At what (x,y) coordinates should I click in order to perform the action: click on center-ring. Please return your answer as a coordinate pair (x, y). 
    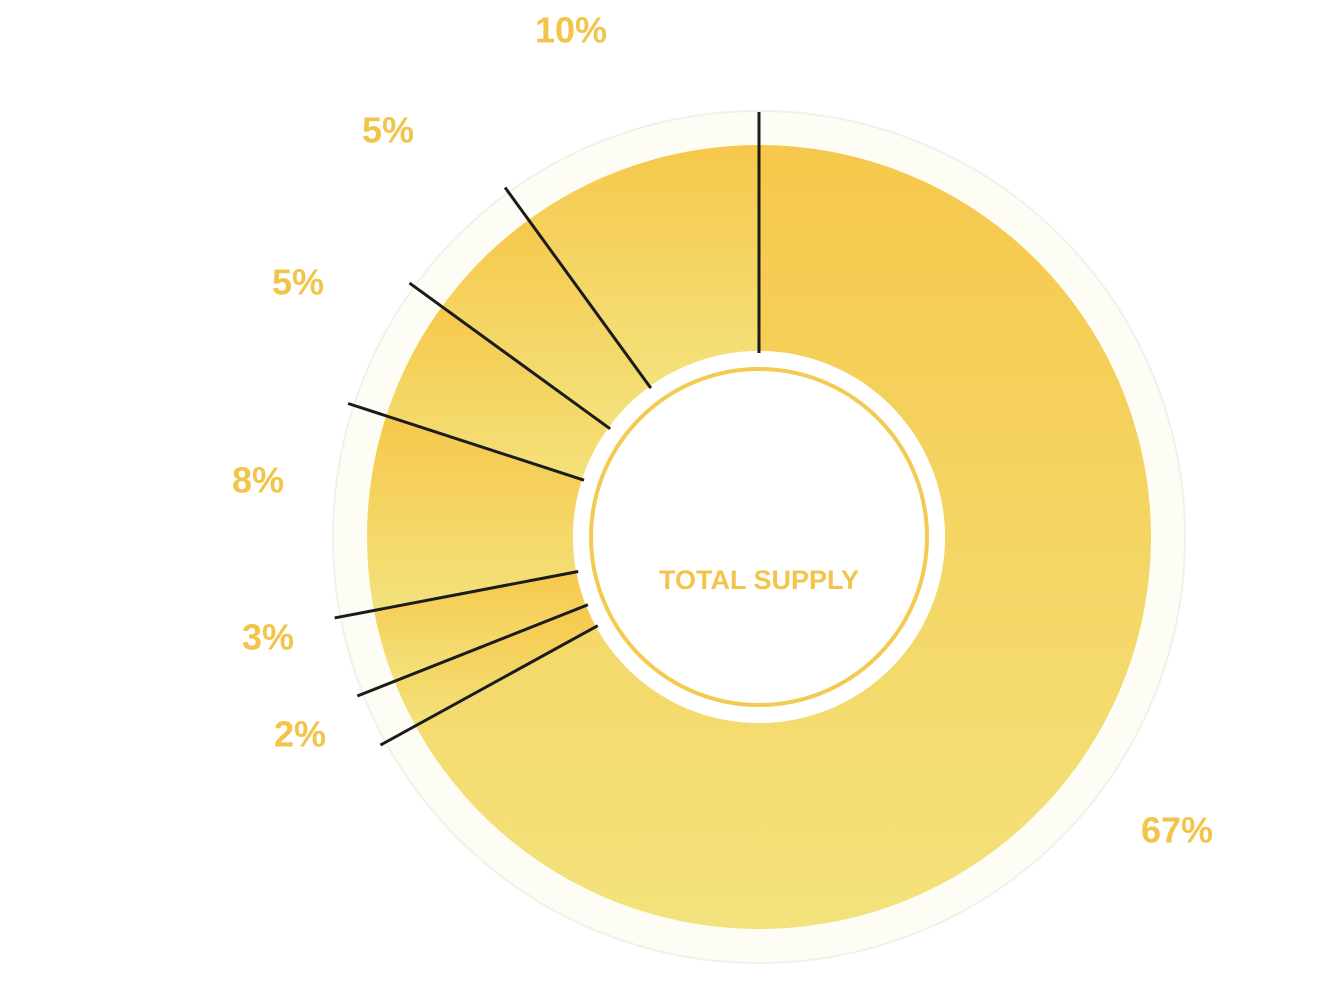
    Looking at the image, I should click on (759, 537).